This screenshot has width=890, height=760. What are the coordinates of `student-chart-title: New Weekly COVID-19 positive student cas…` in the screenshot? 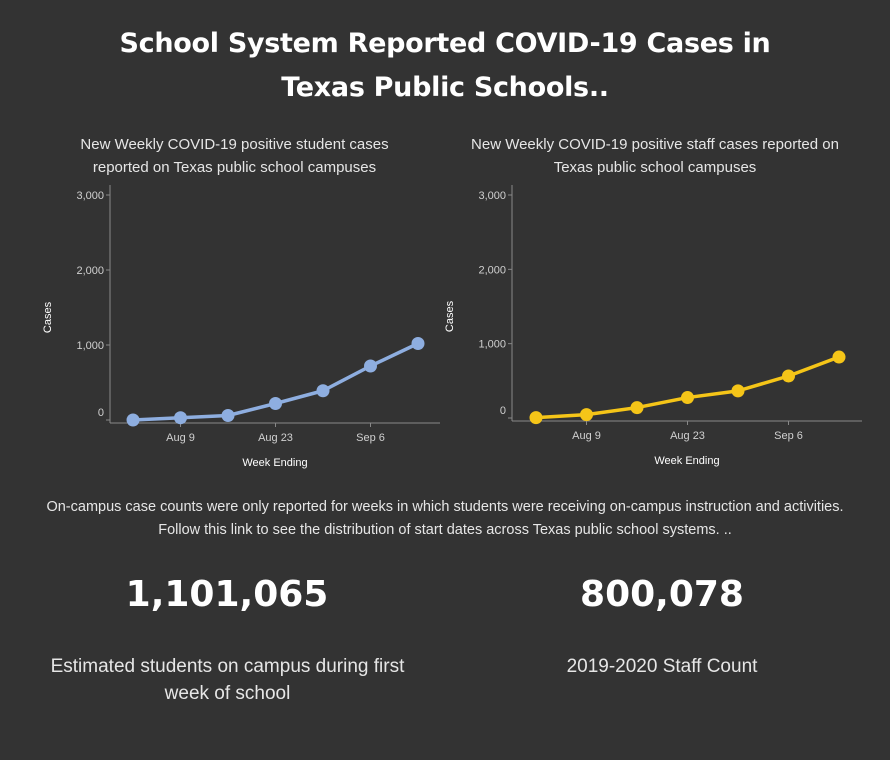 It's located at (234, 156).